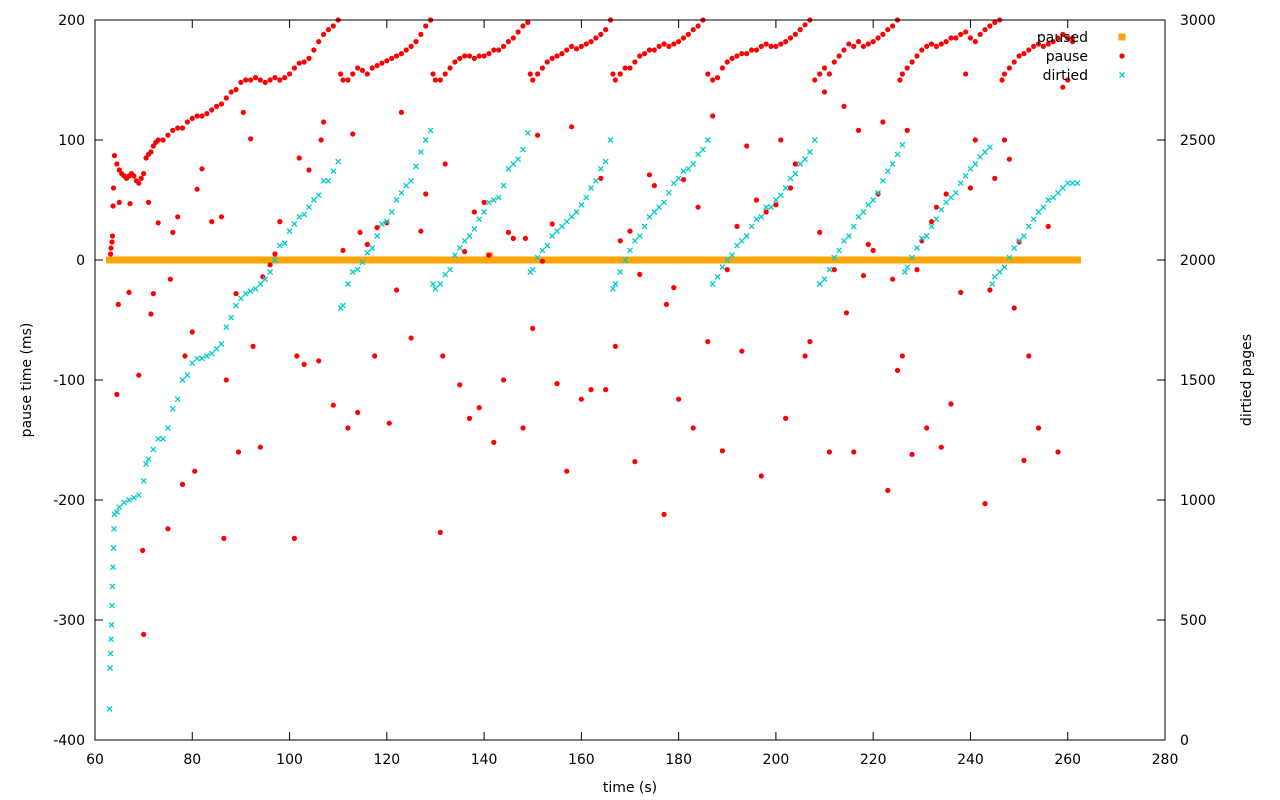  What do you see at coordinates (192, 760) in the screenshot?
I see `x-tick-label: 80` at bounding box center [192, 760].